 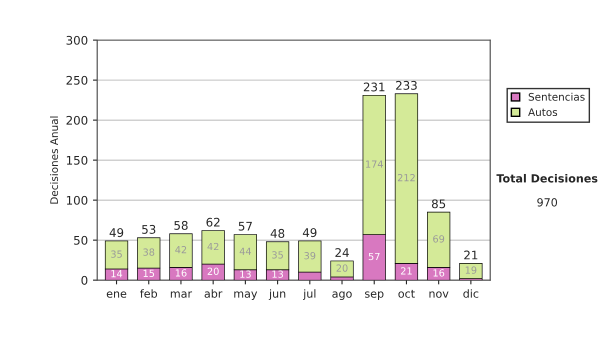 I want to click on data-label: 174, so click(x=374, y=164).